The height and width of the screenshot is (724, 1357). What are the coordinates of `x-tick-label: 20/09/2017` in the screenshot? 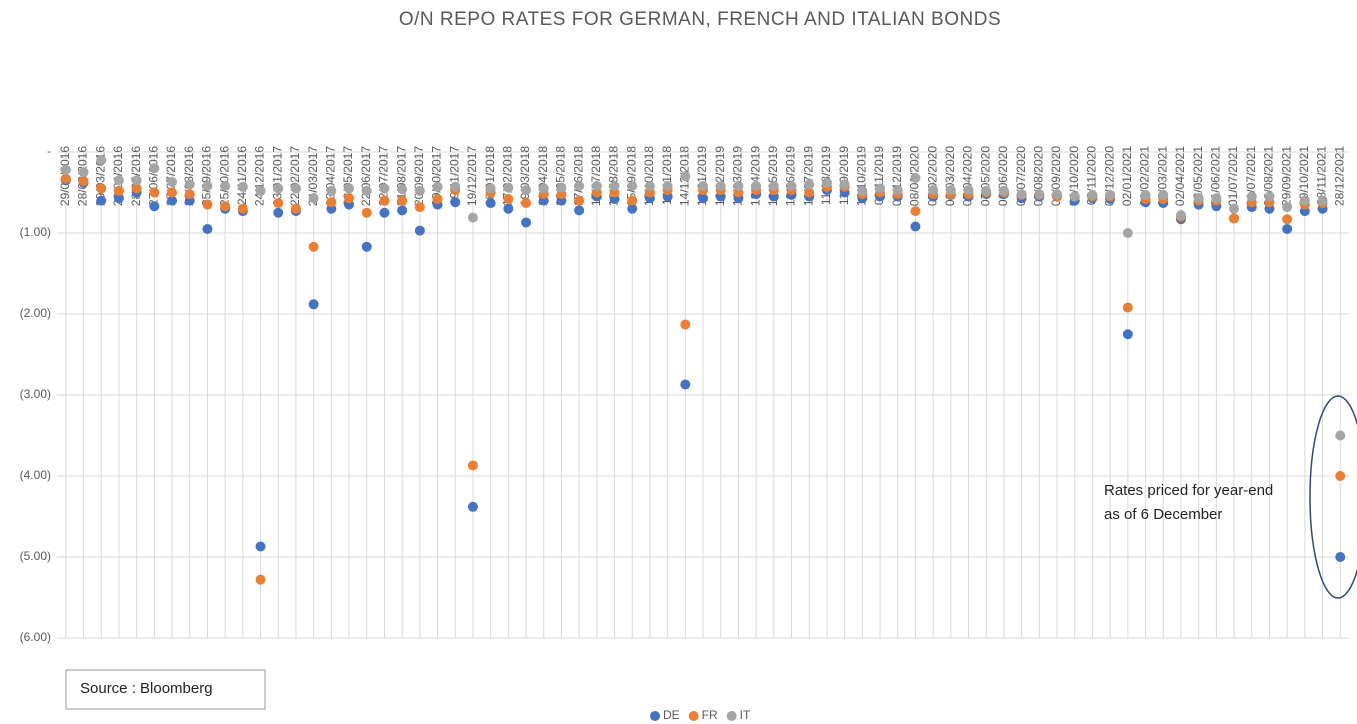 It's located at (419, 176).